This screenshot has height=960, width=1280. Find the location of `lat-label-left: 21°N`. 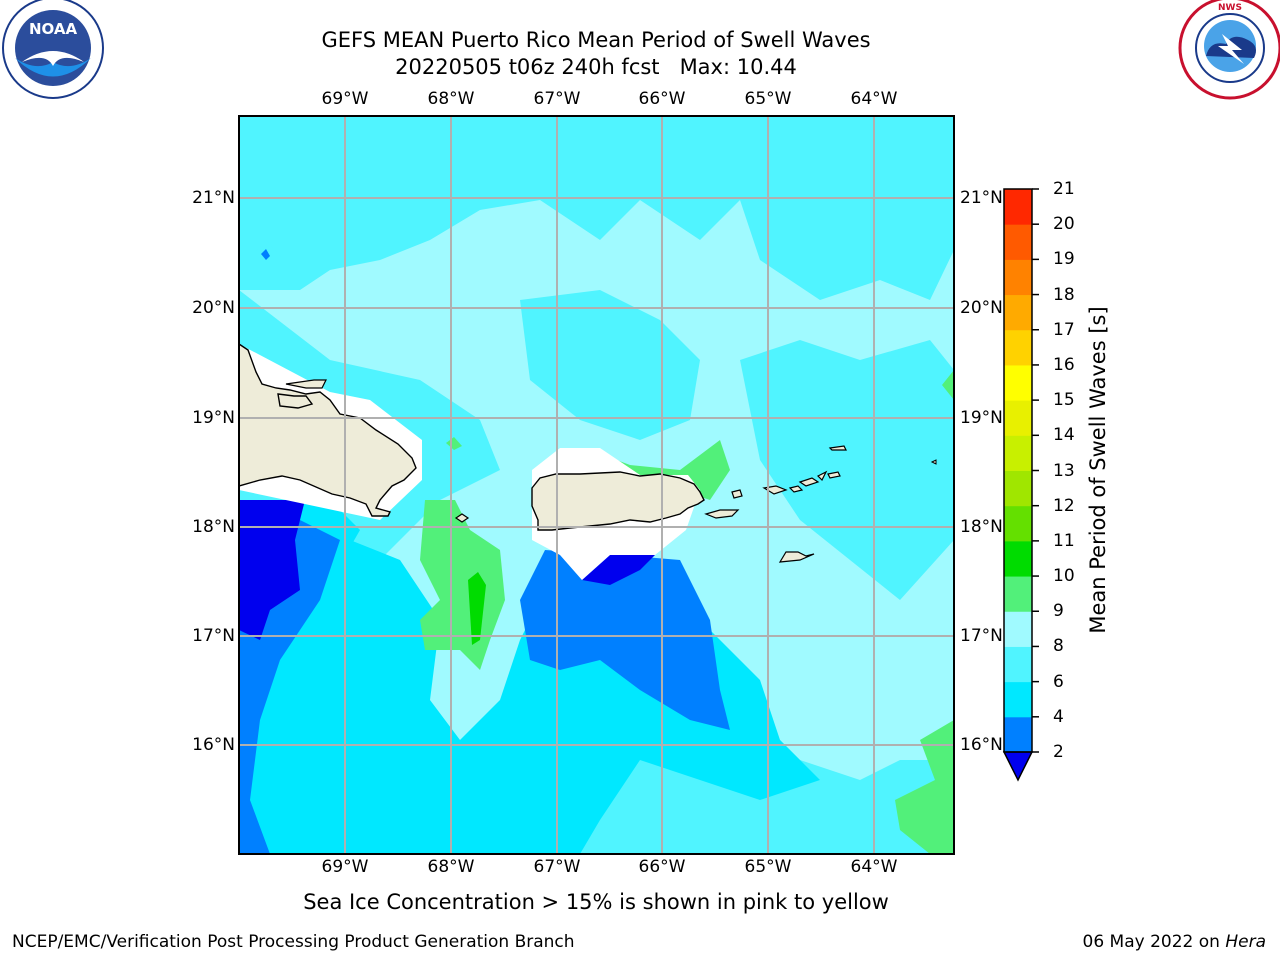

lat-label-left: 21°N is located at coordinates (213, 198).